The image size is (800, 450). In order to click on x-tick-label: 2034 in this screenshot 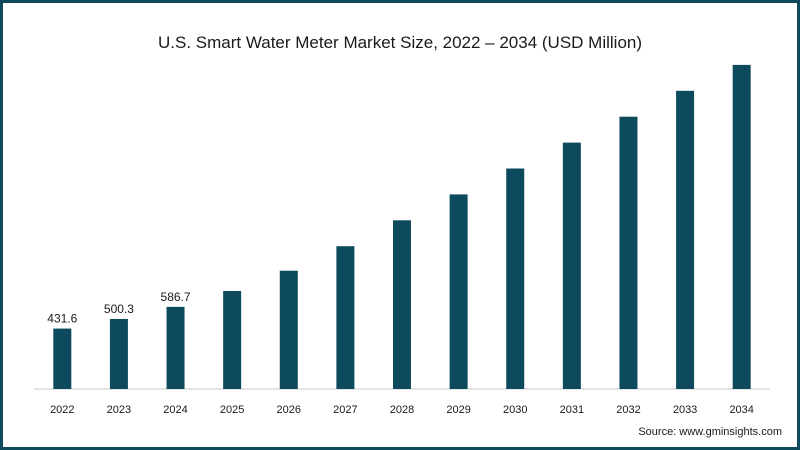, I will do `click(741, 410)`.